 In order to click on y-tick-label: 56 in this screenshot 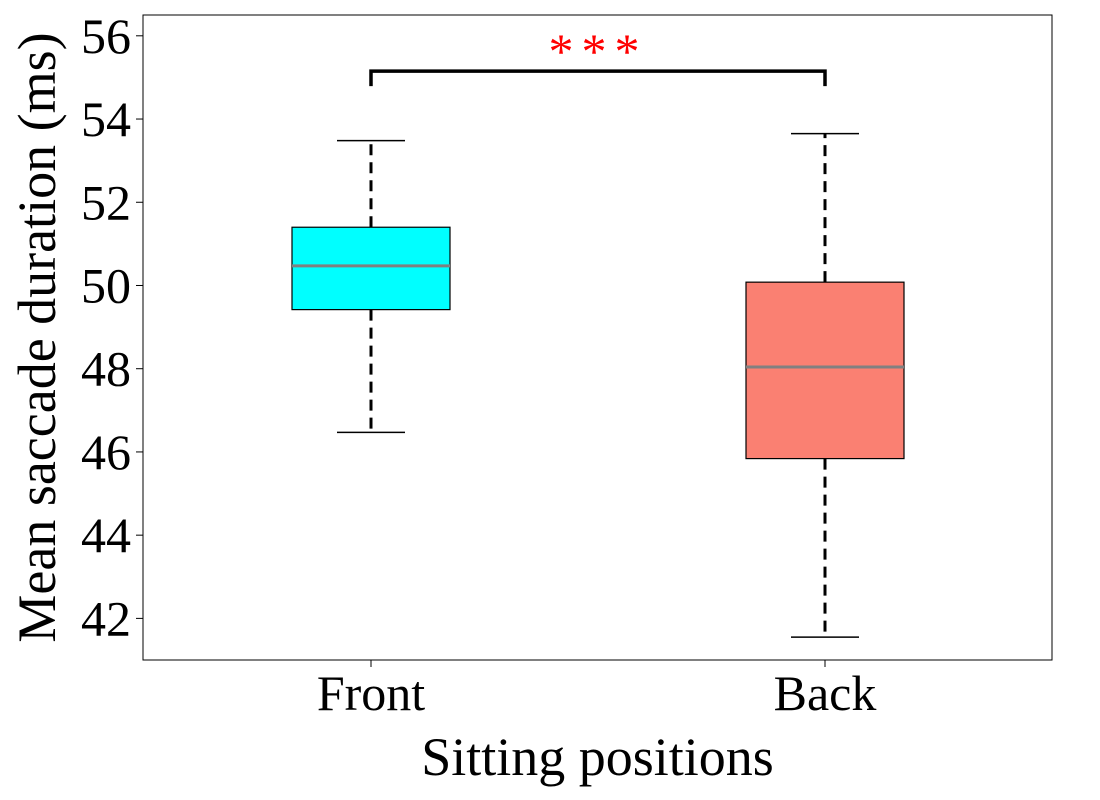, I will do `click(106, 36)`.